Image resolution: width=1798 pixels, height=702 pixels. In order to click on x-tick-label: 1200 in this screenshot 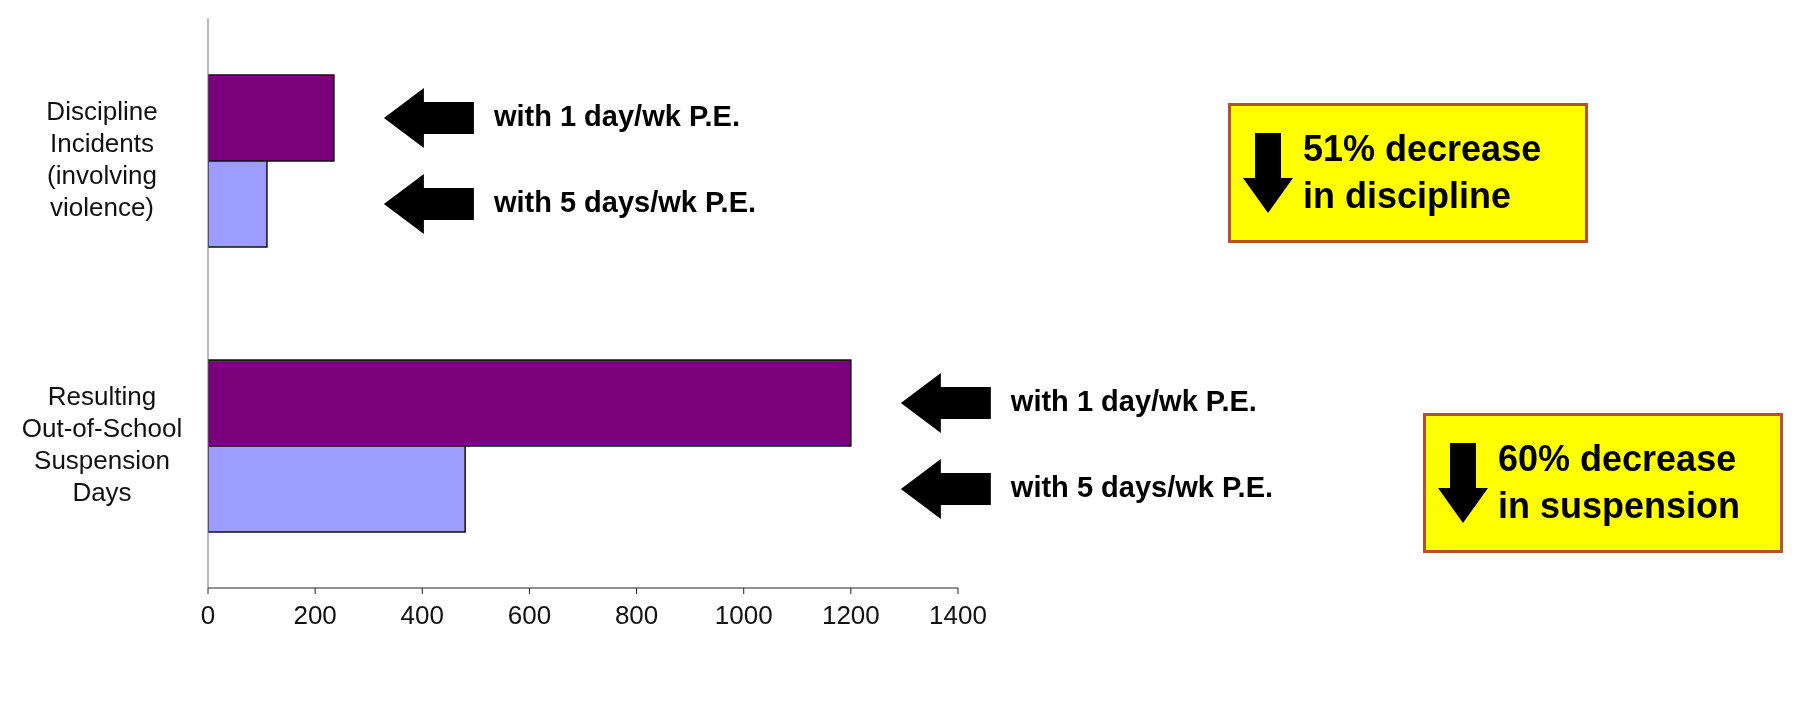, I will do `click(850, 615)`.